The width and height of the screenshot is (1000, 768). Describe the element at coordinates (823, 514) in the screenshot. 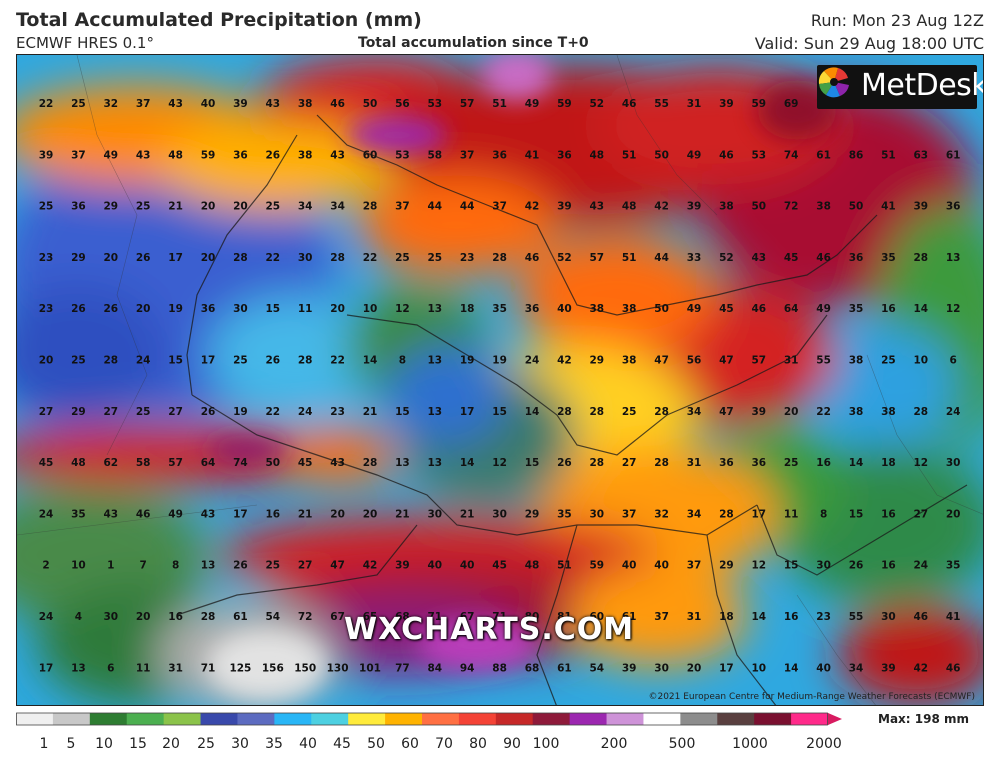

I see `precip-value: 8` at that location.